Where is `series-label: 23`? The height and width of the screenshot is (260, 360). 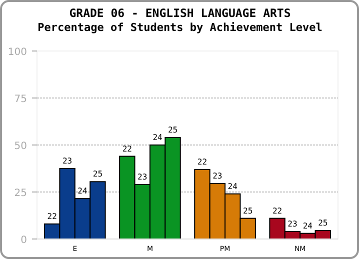 series-label: 23 is located at coordinates (67, 161).